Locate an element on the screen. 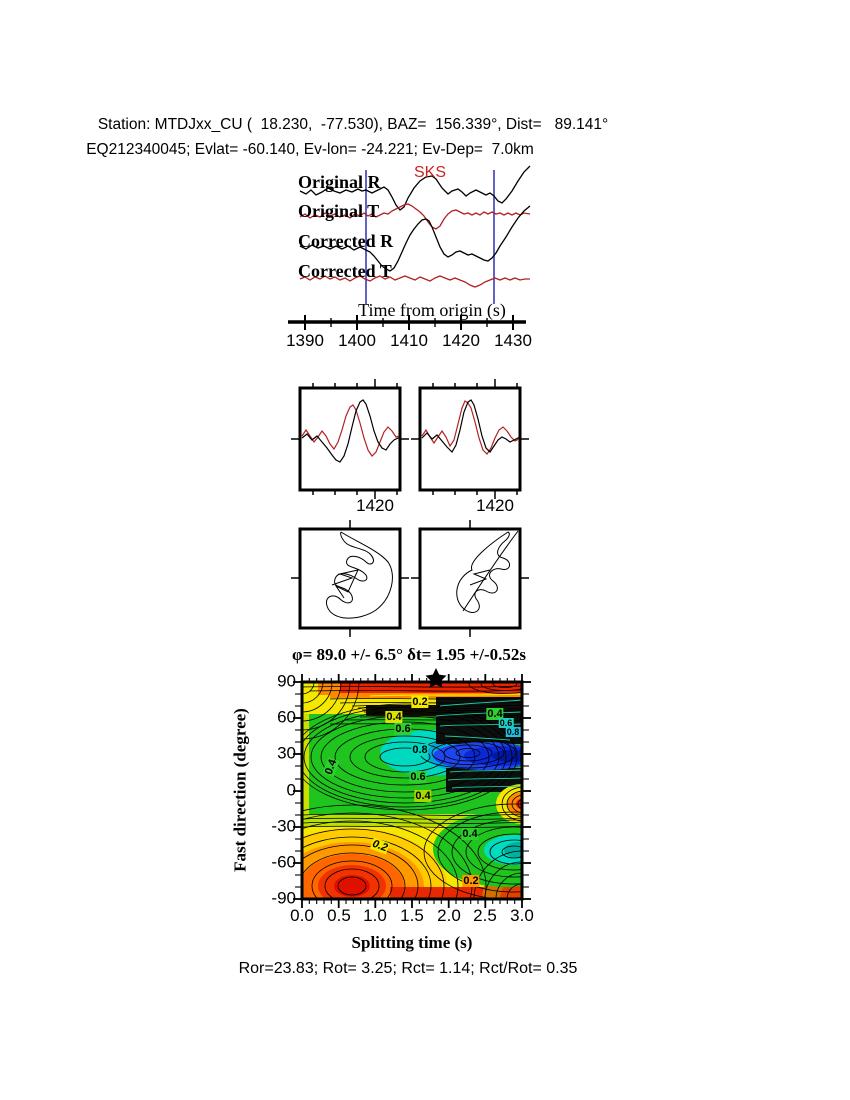 Image resolution: width=850 pixels, height=1100 pixels. best-fit-star-icon is located at coordinates (436, 678).